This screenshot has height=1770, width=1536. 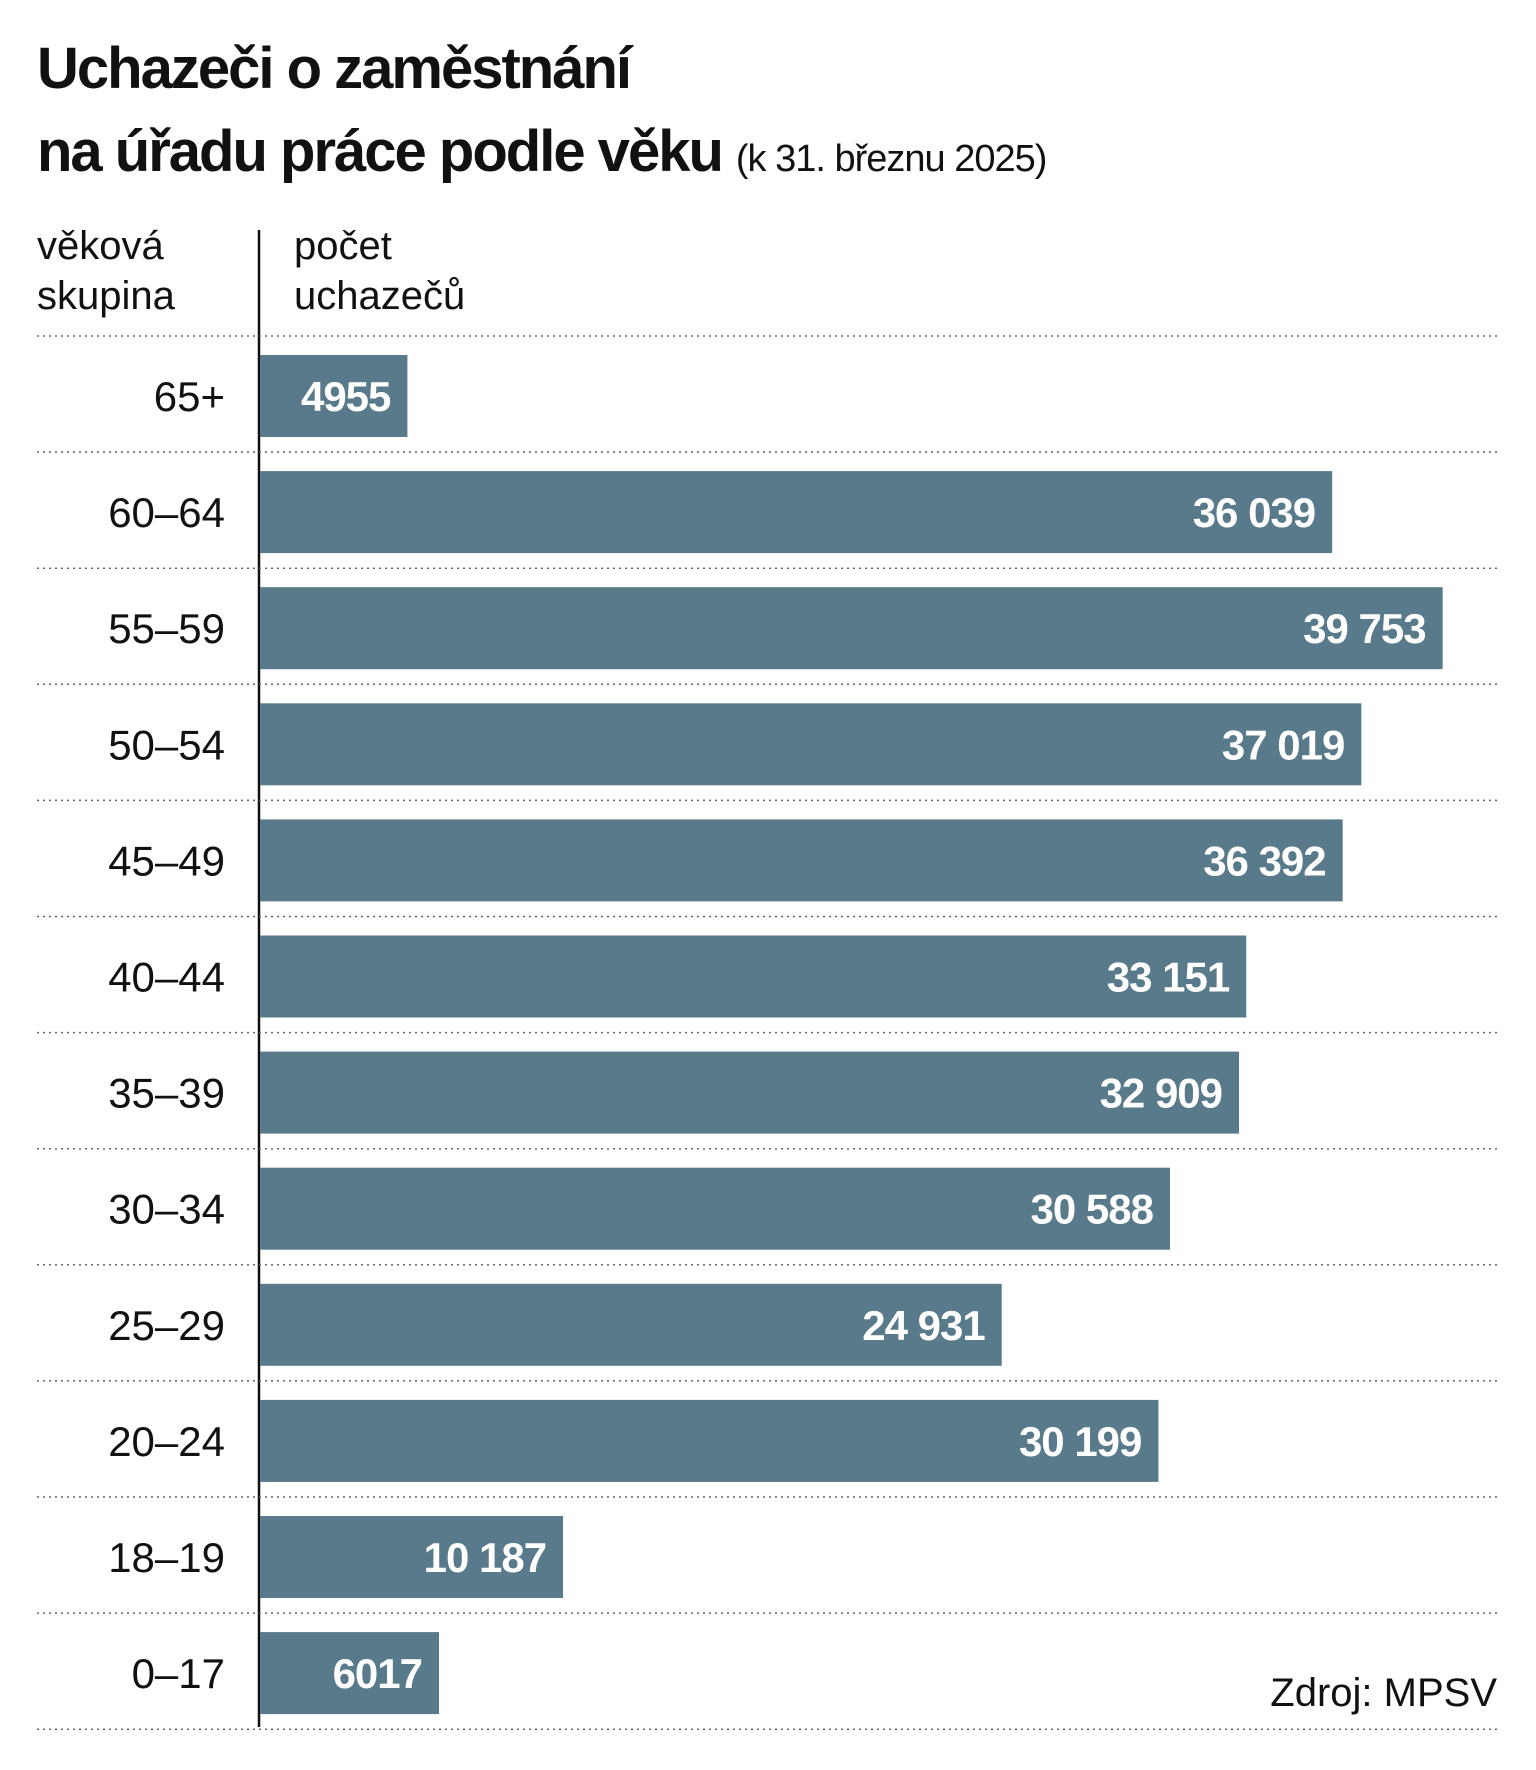 I want to click on y-axis-label: skupina, so click(x=106, y=296).